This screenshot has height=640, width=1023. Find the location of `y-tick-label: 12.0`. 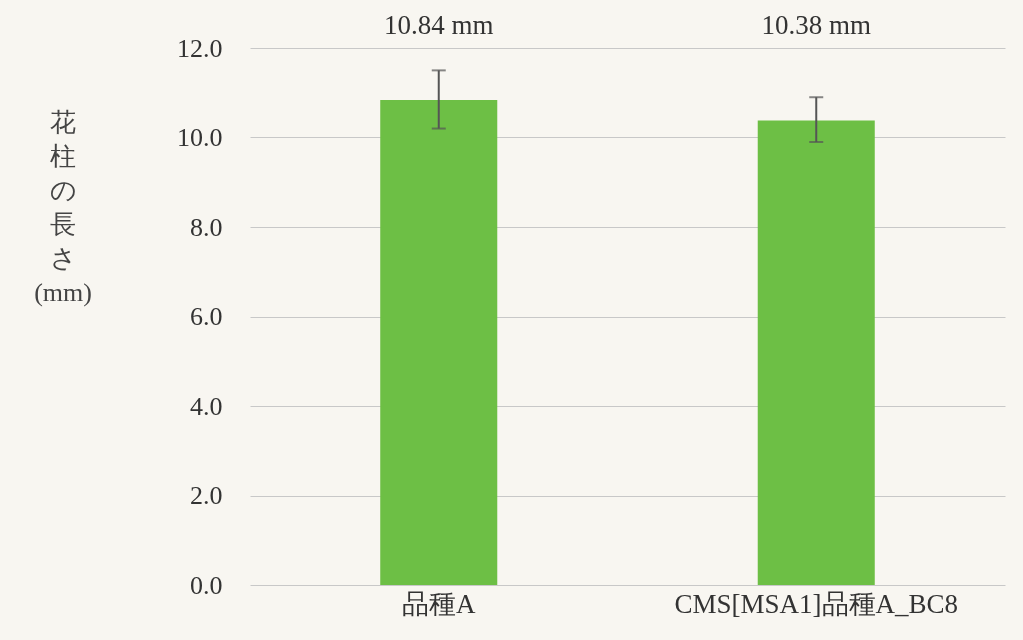

y-tick-label: 12.0 is located at coordinates (200, 48).